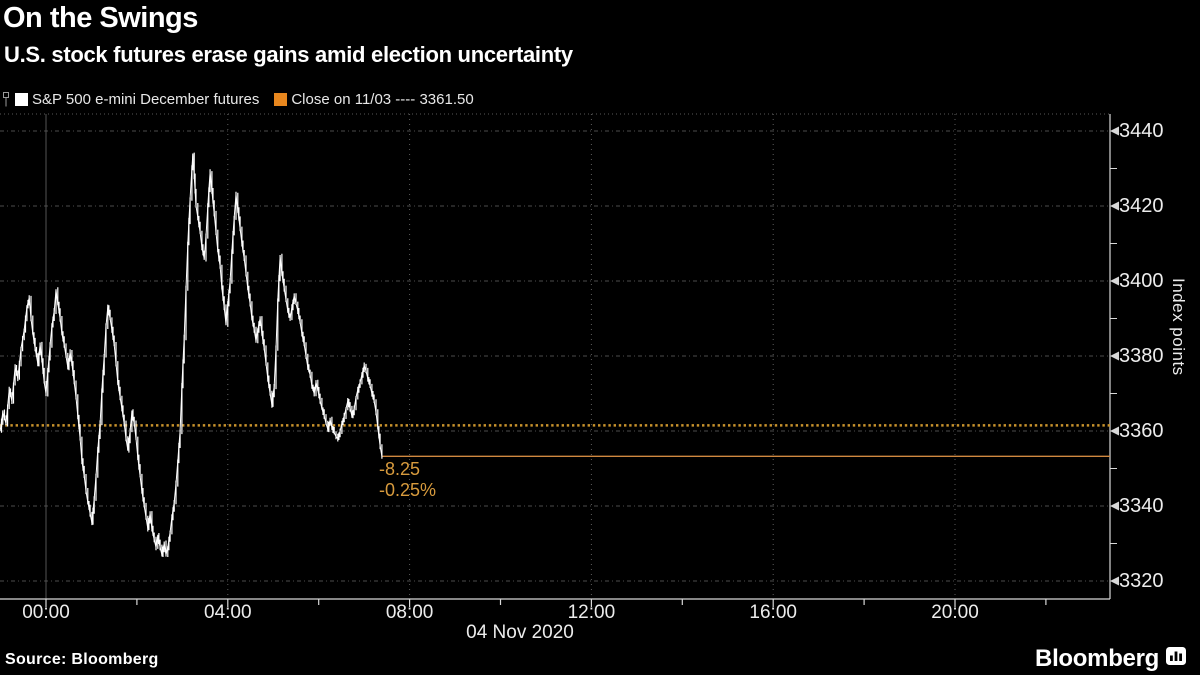 Image resolution: width=1200 pixels, height=675 pixels. I want to click on y-tick-label: 3380, so click(1141, 356).